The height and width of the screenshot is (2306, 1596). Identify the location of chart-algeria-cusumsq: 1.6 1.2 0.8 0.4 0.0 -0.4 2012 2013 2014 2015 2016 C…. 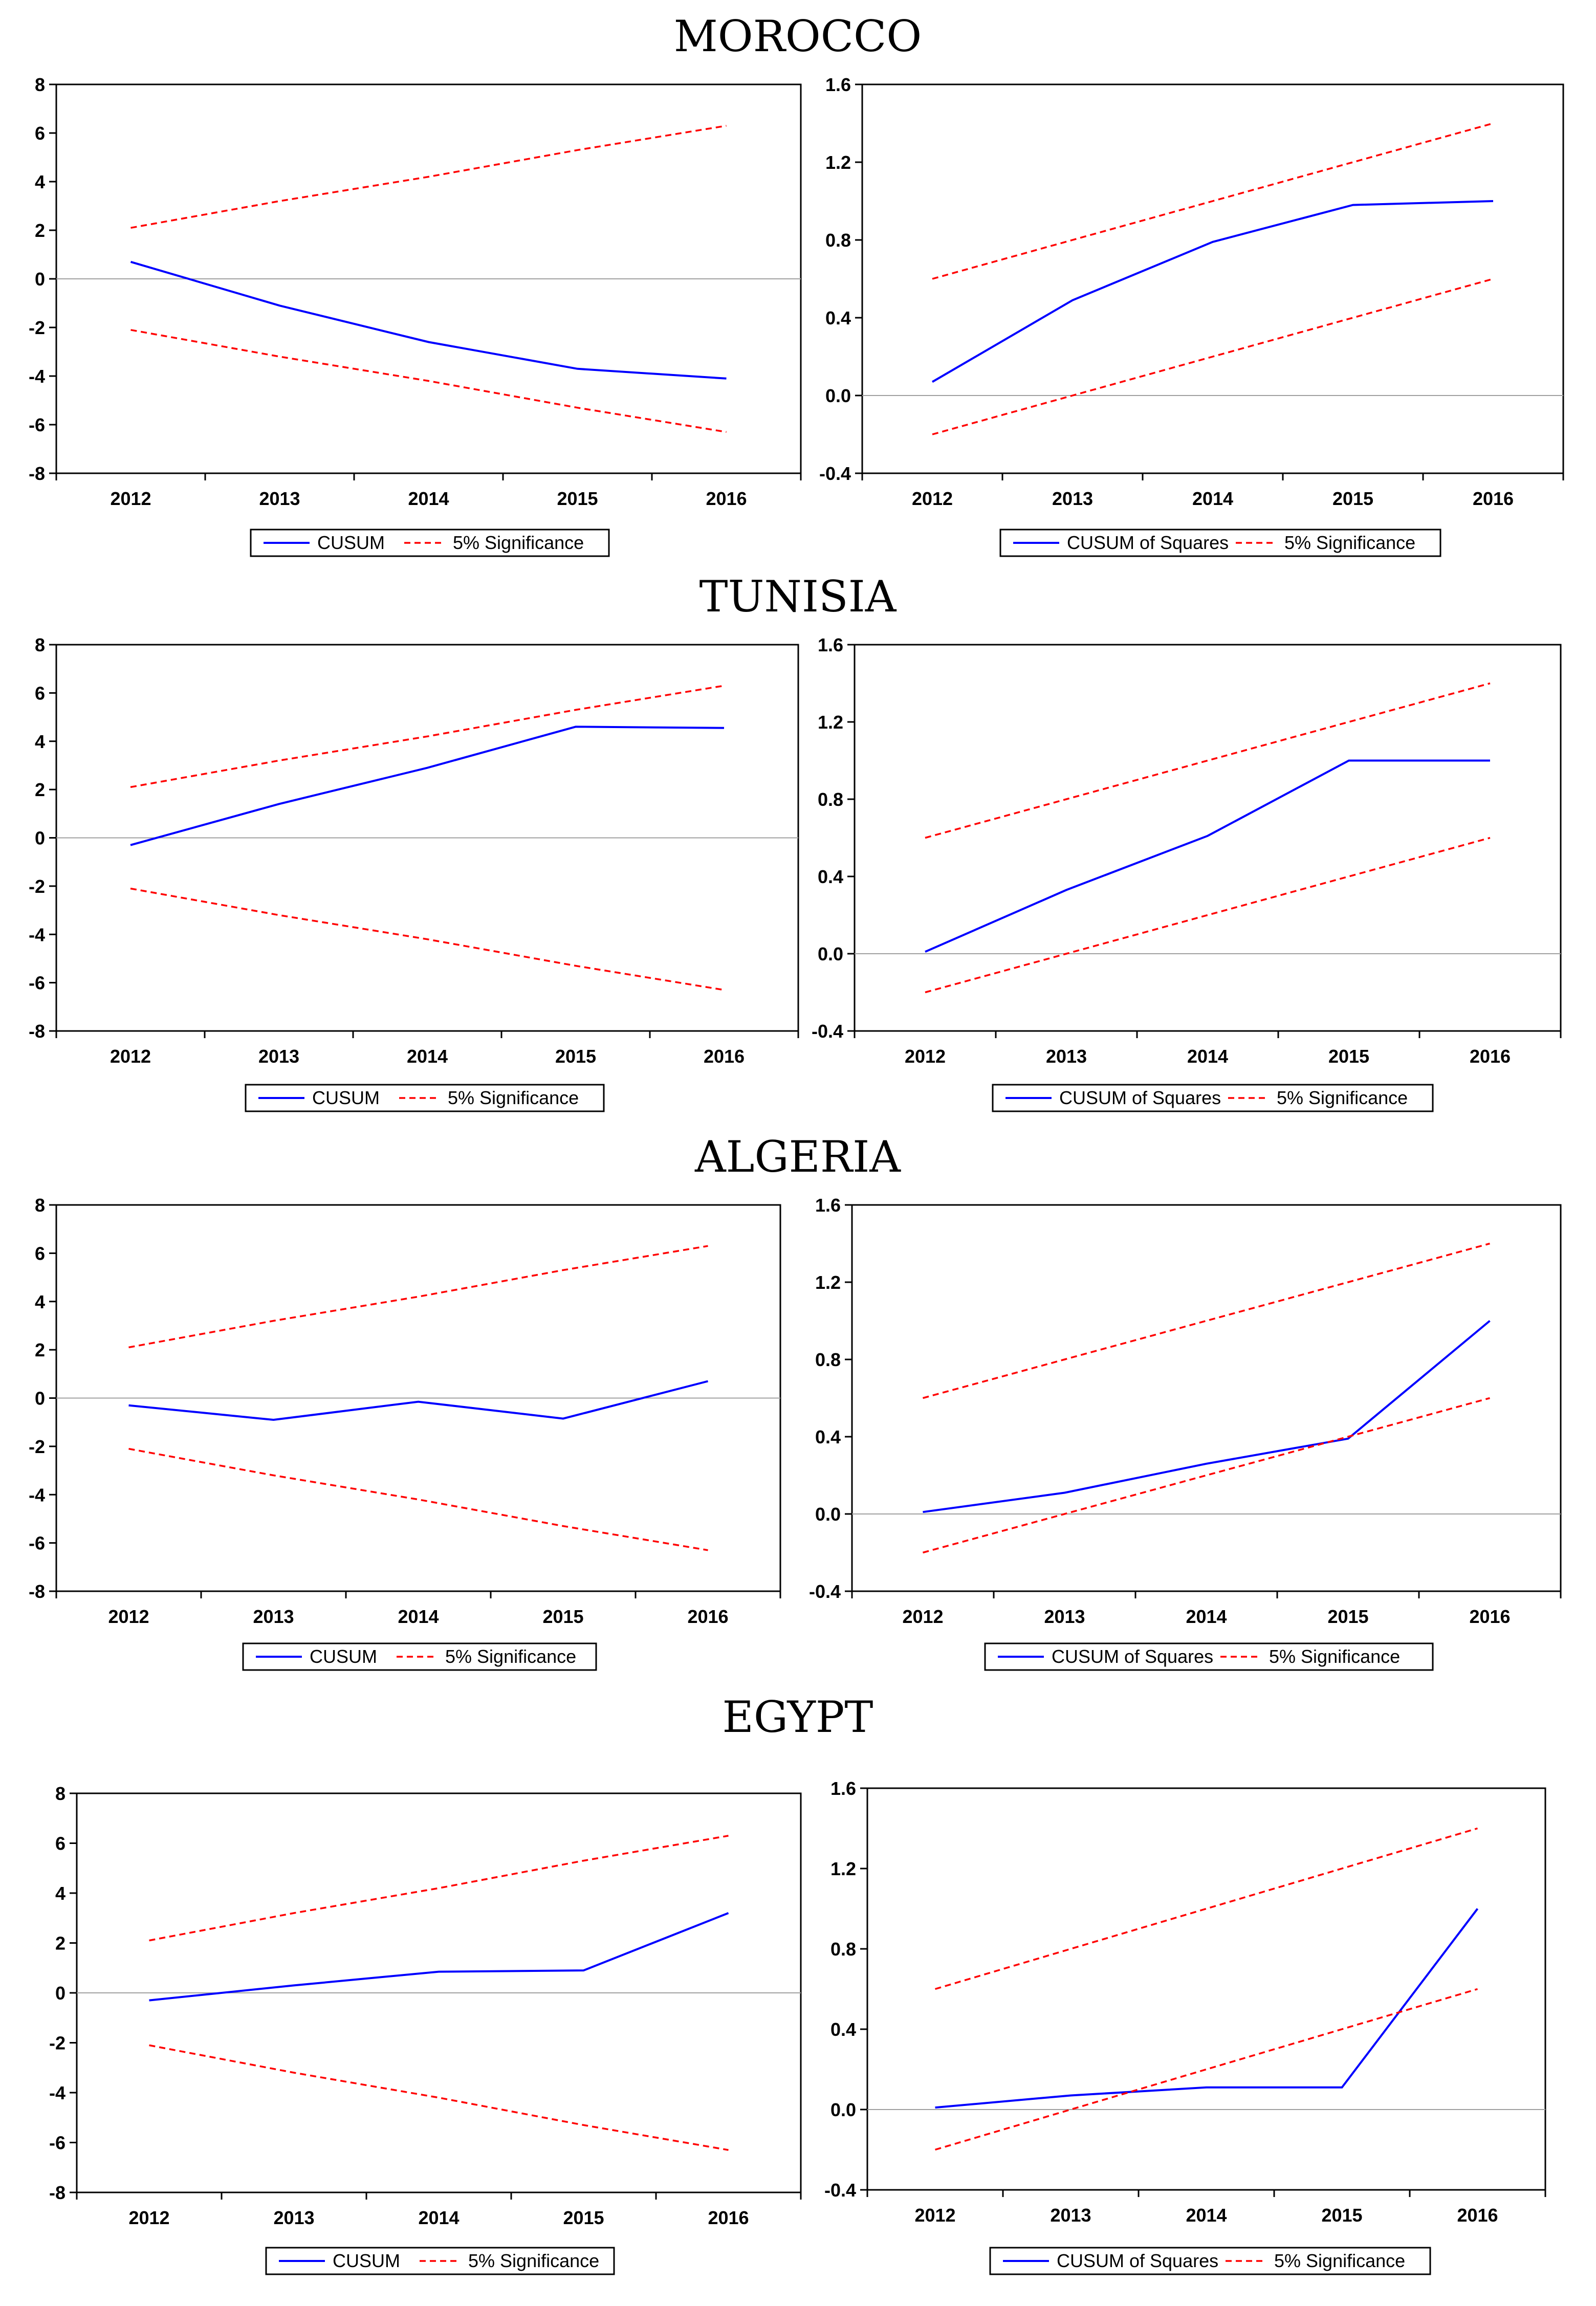
(1185, 1433).